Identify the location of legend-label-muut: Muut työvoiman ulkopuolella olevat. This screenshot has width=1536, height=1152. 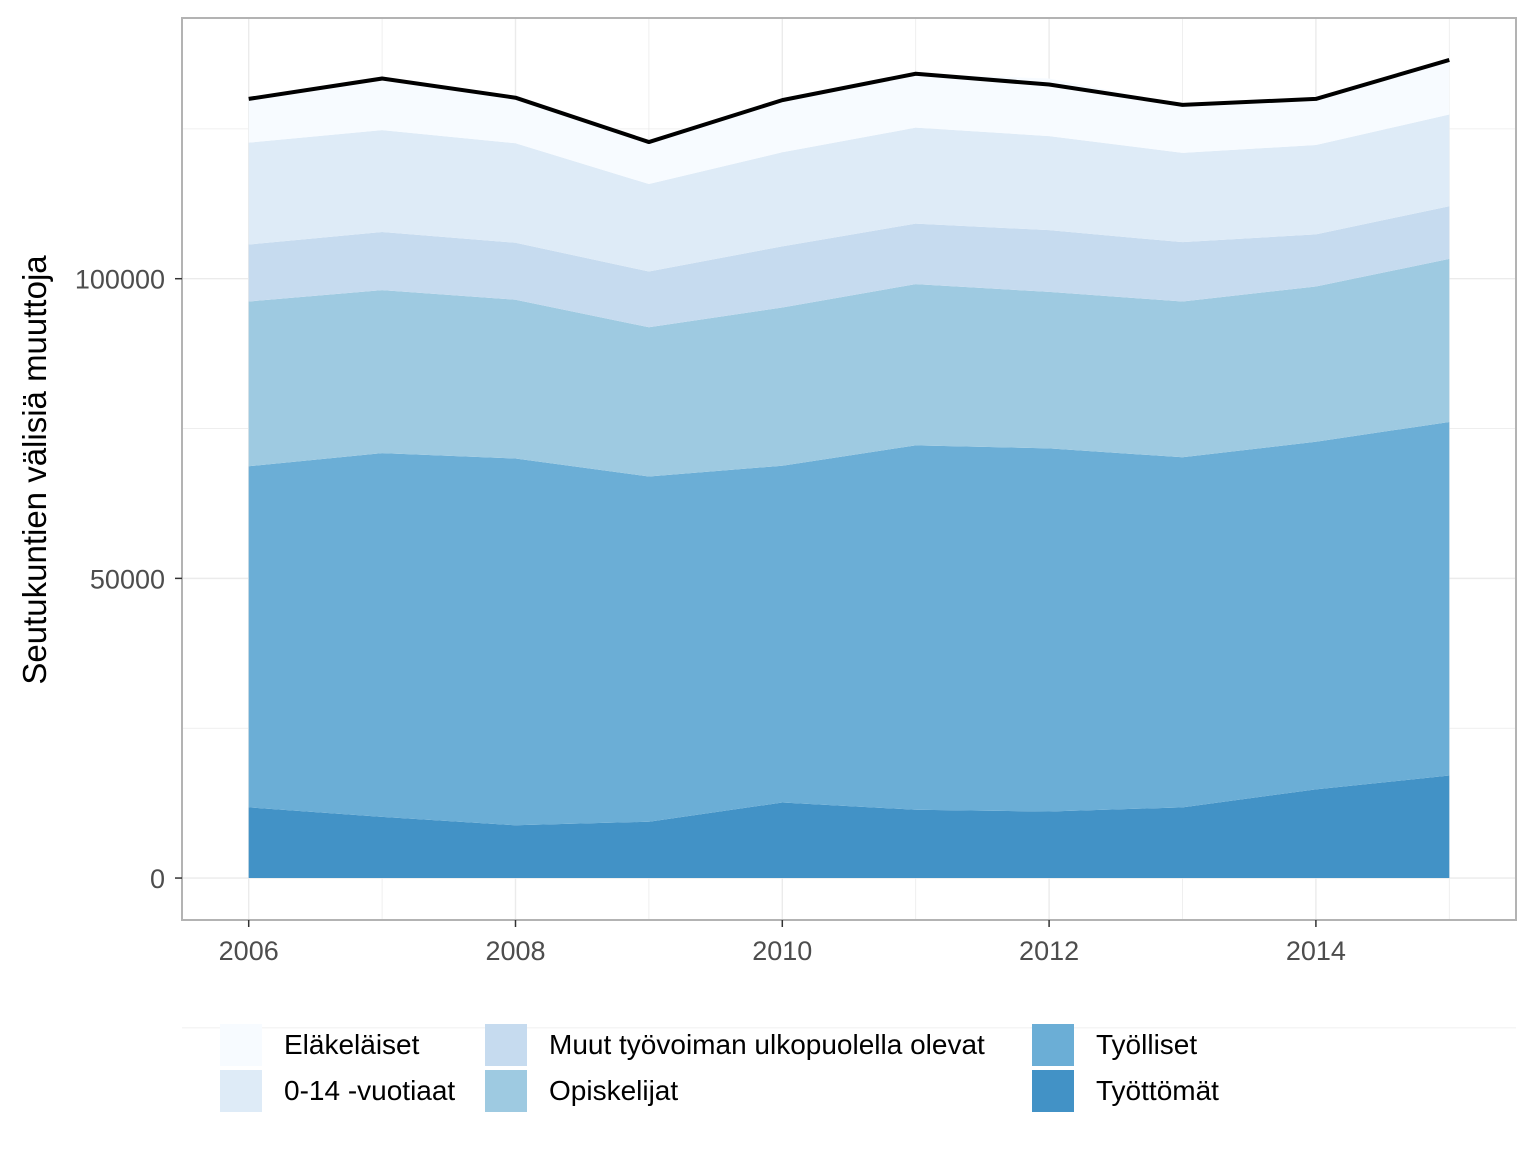
(767, 1044).